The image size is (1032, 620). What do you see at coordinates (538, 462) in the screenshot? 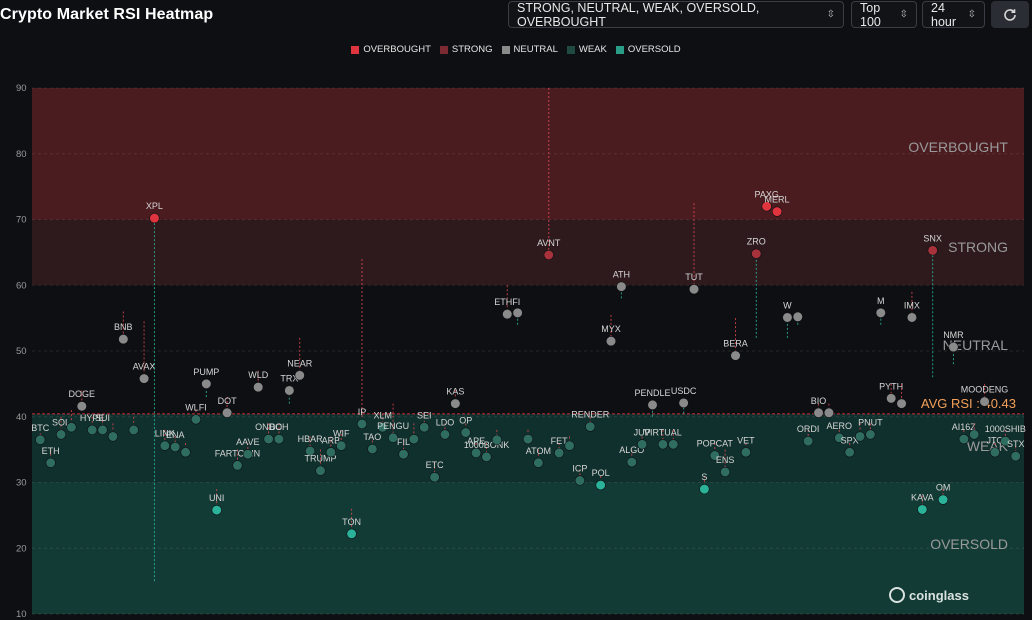
I see `point-atom` at bounding box center [538, 462].